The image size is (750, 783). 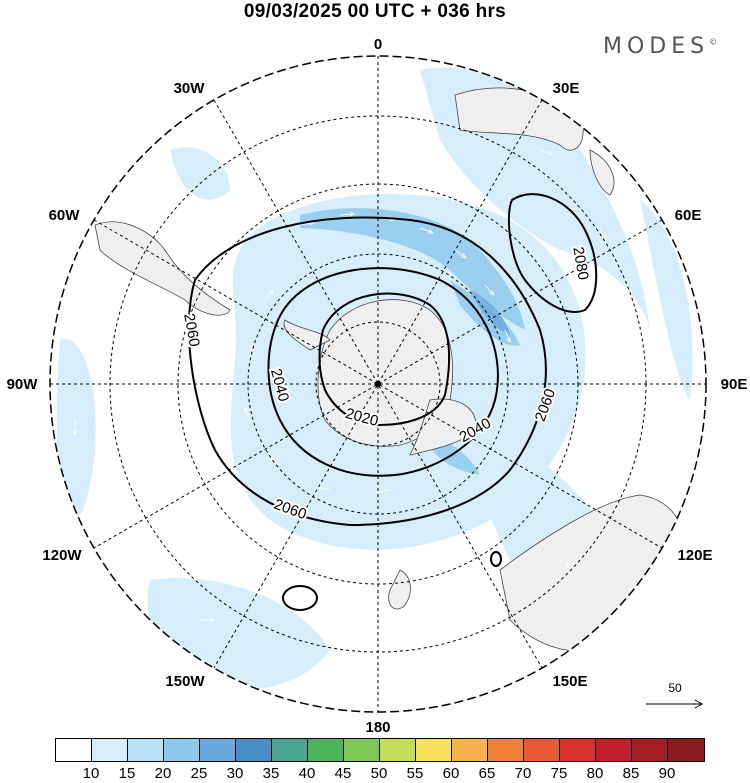 I want to click on lon-label-120w: 120W, so click(x=62, y=555).